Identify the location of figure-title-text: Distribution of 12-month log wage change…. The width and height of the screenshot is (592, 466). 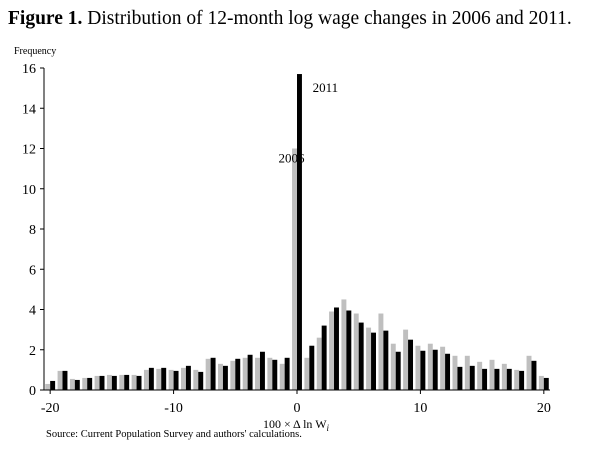
(329, 18).